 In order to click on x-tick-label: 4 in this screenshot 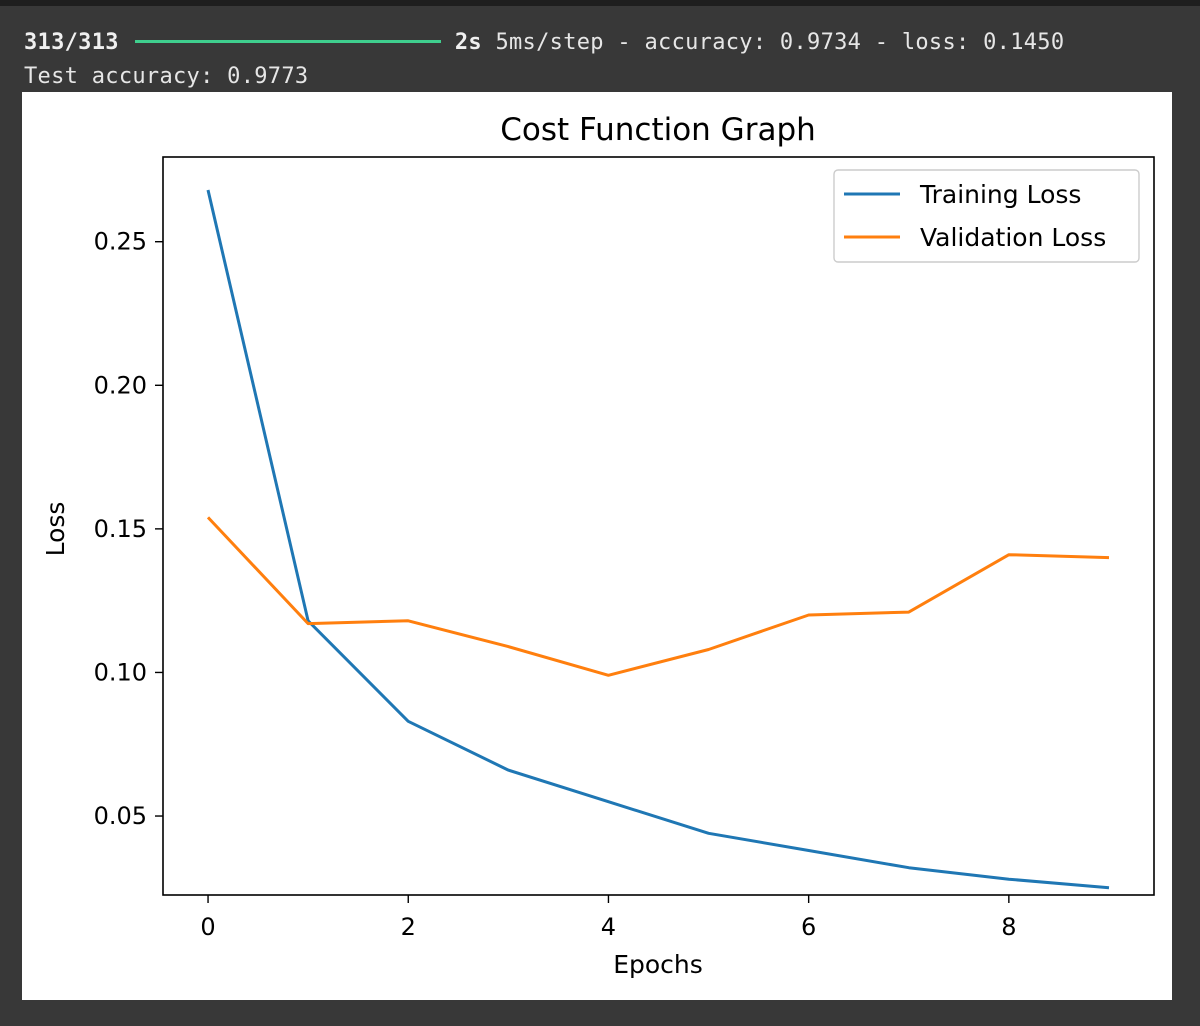, I will do `click(608, 927)`.